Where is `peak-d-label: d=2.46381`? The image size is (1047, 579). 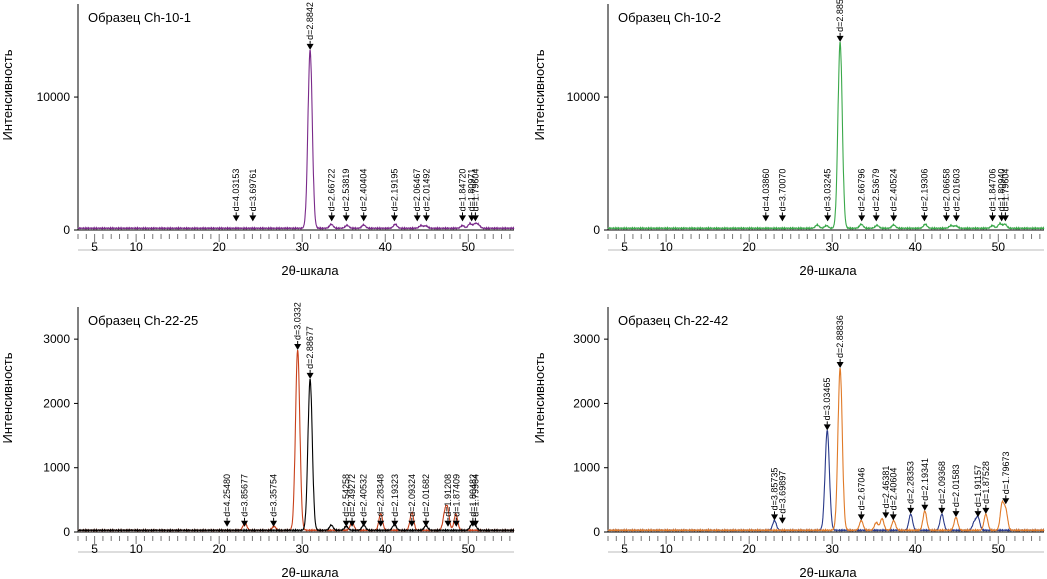 peak-d-label: d=2.46381 is located at coordinates (886, 487).